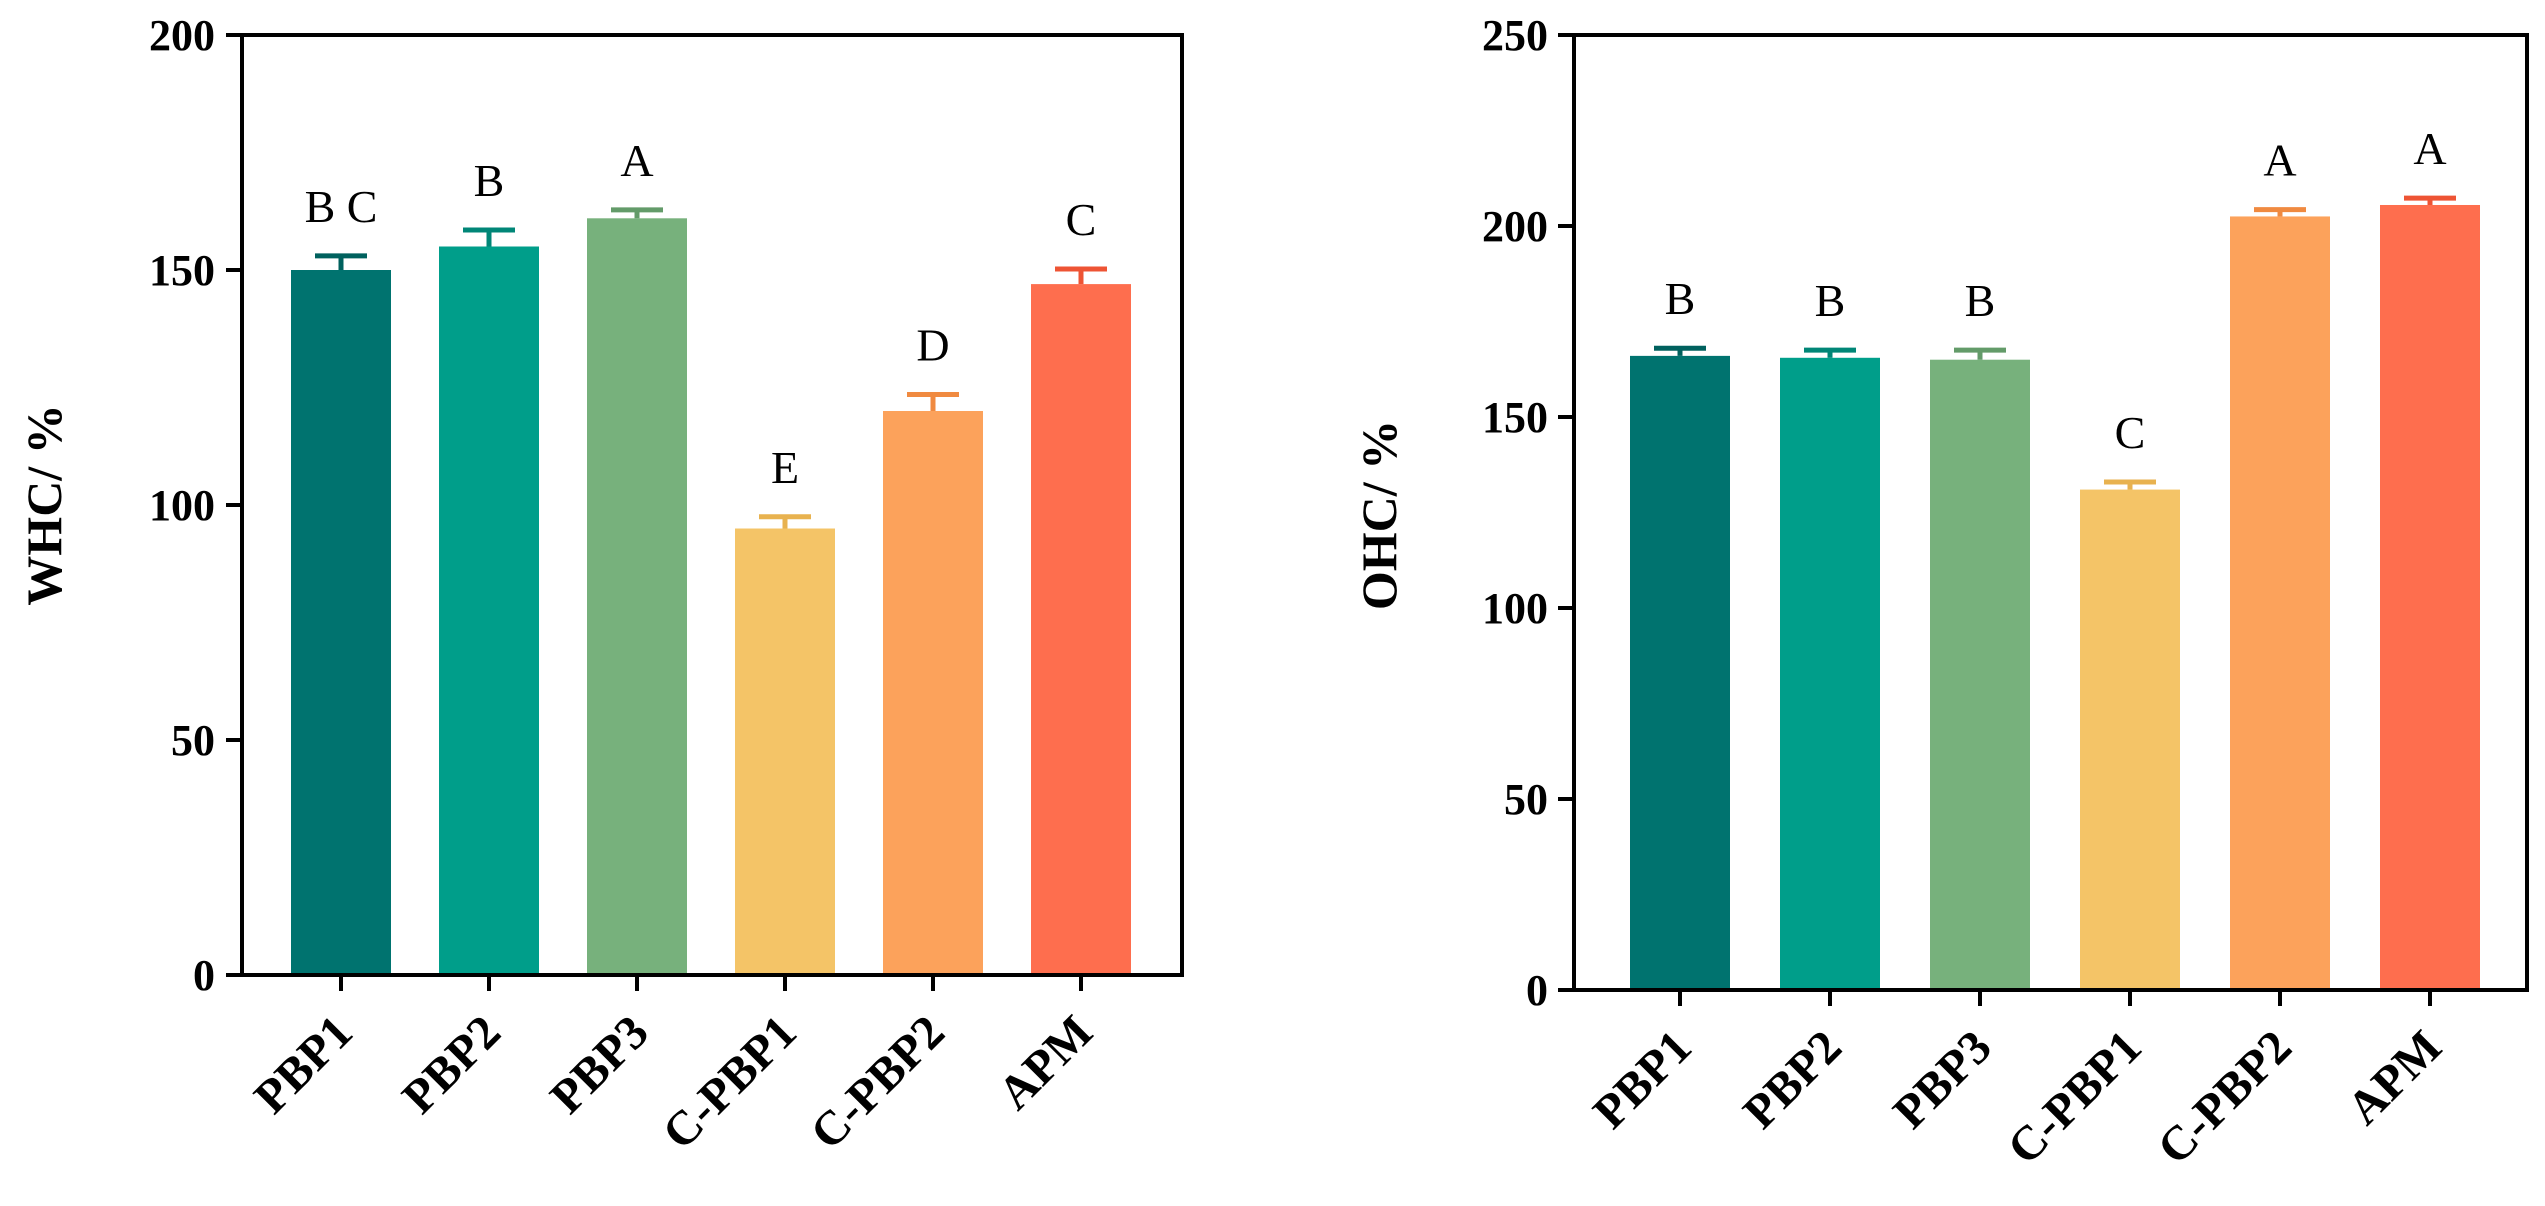 This screenshot has width=2545, height=1206. I want to click on ohc-x-tick-label: PBP3, so click(1942, 1079).